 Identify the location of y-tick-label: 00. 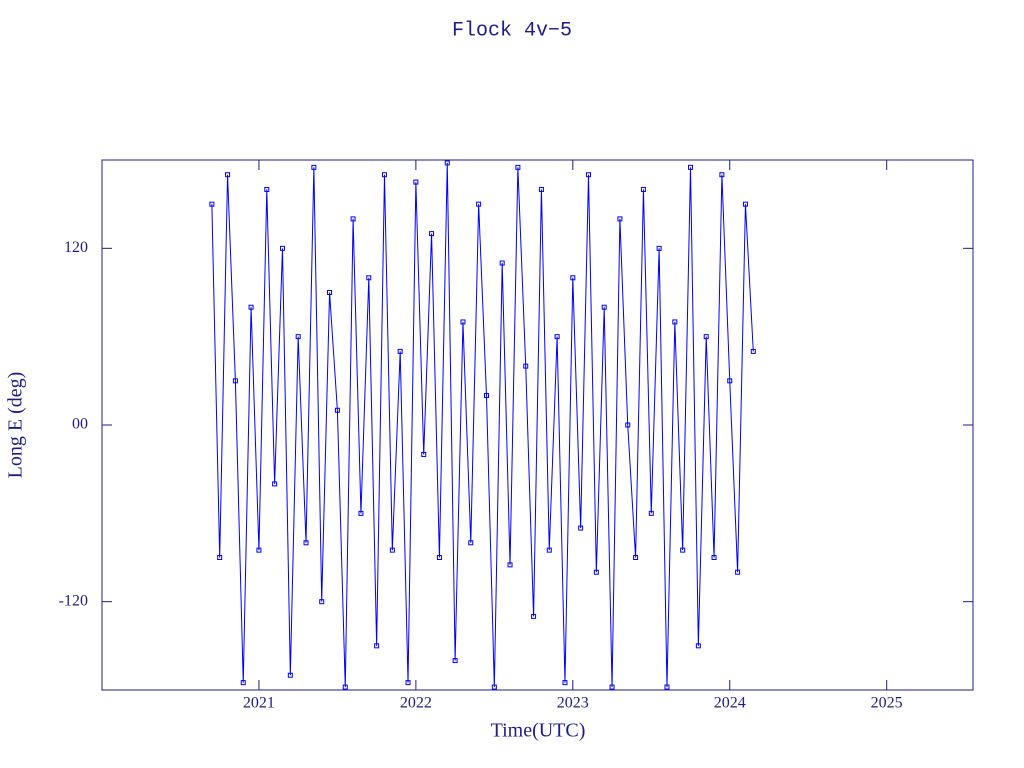
(80, 424).